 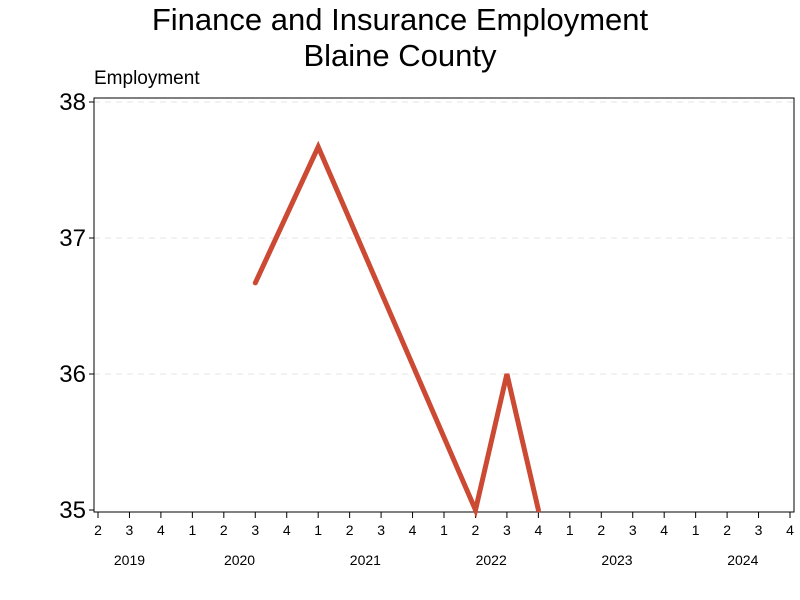 I want to click on y-tick-label: 35, so click(x=72, y=510).